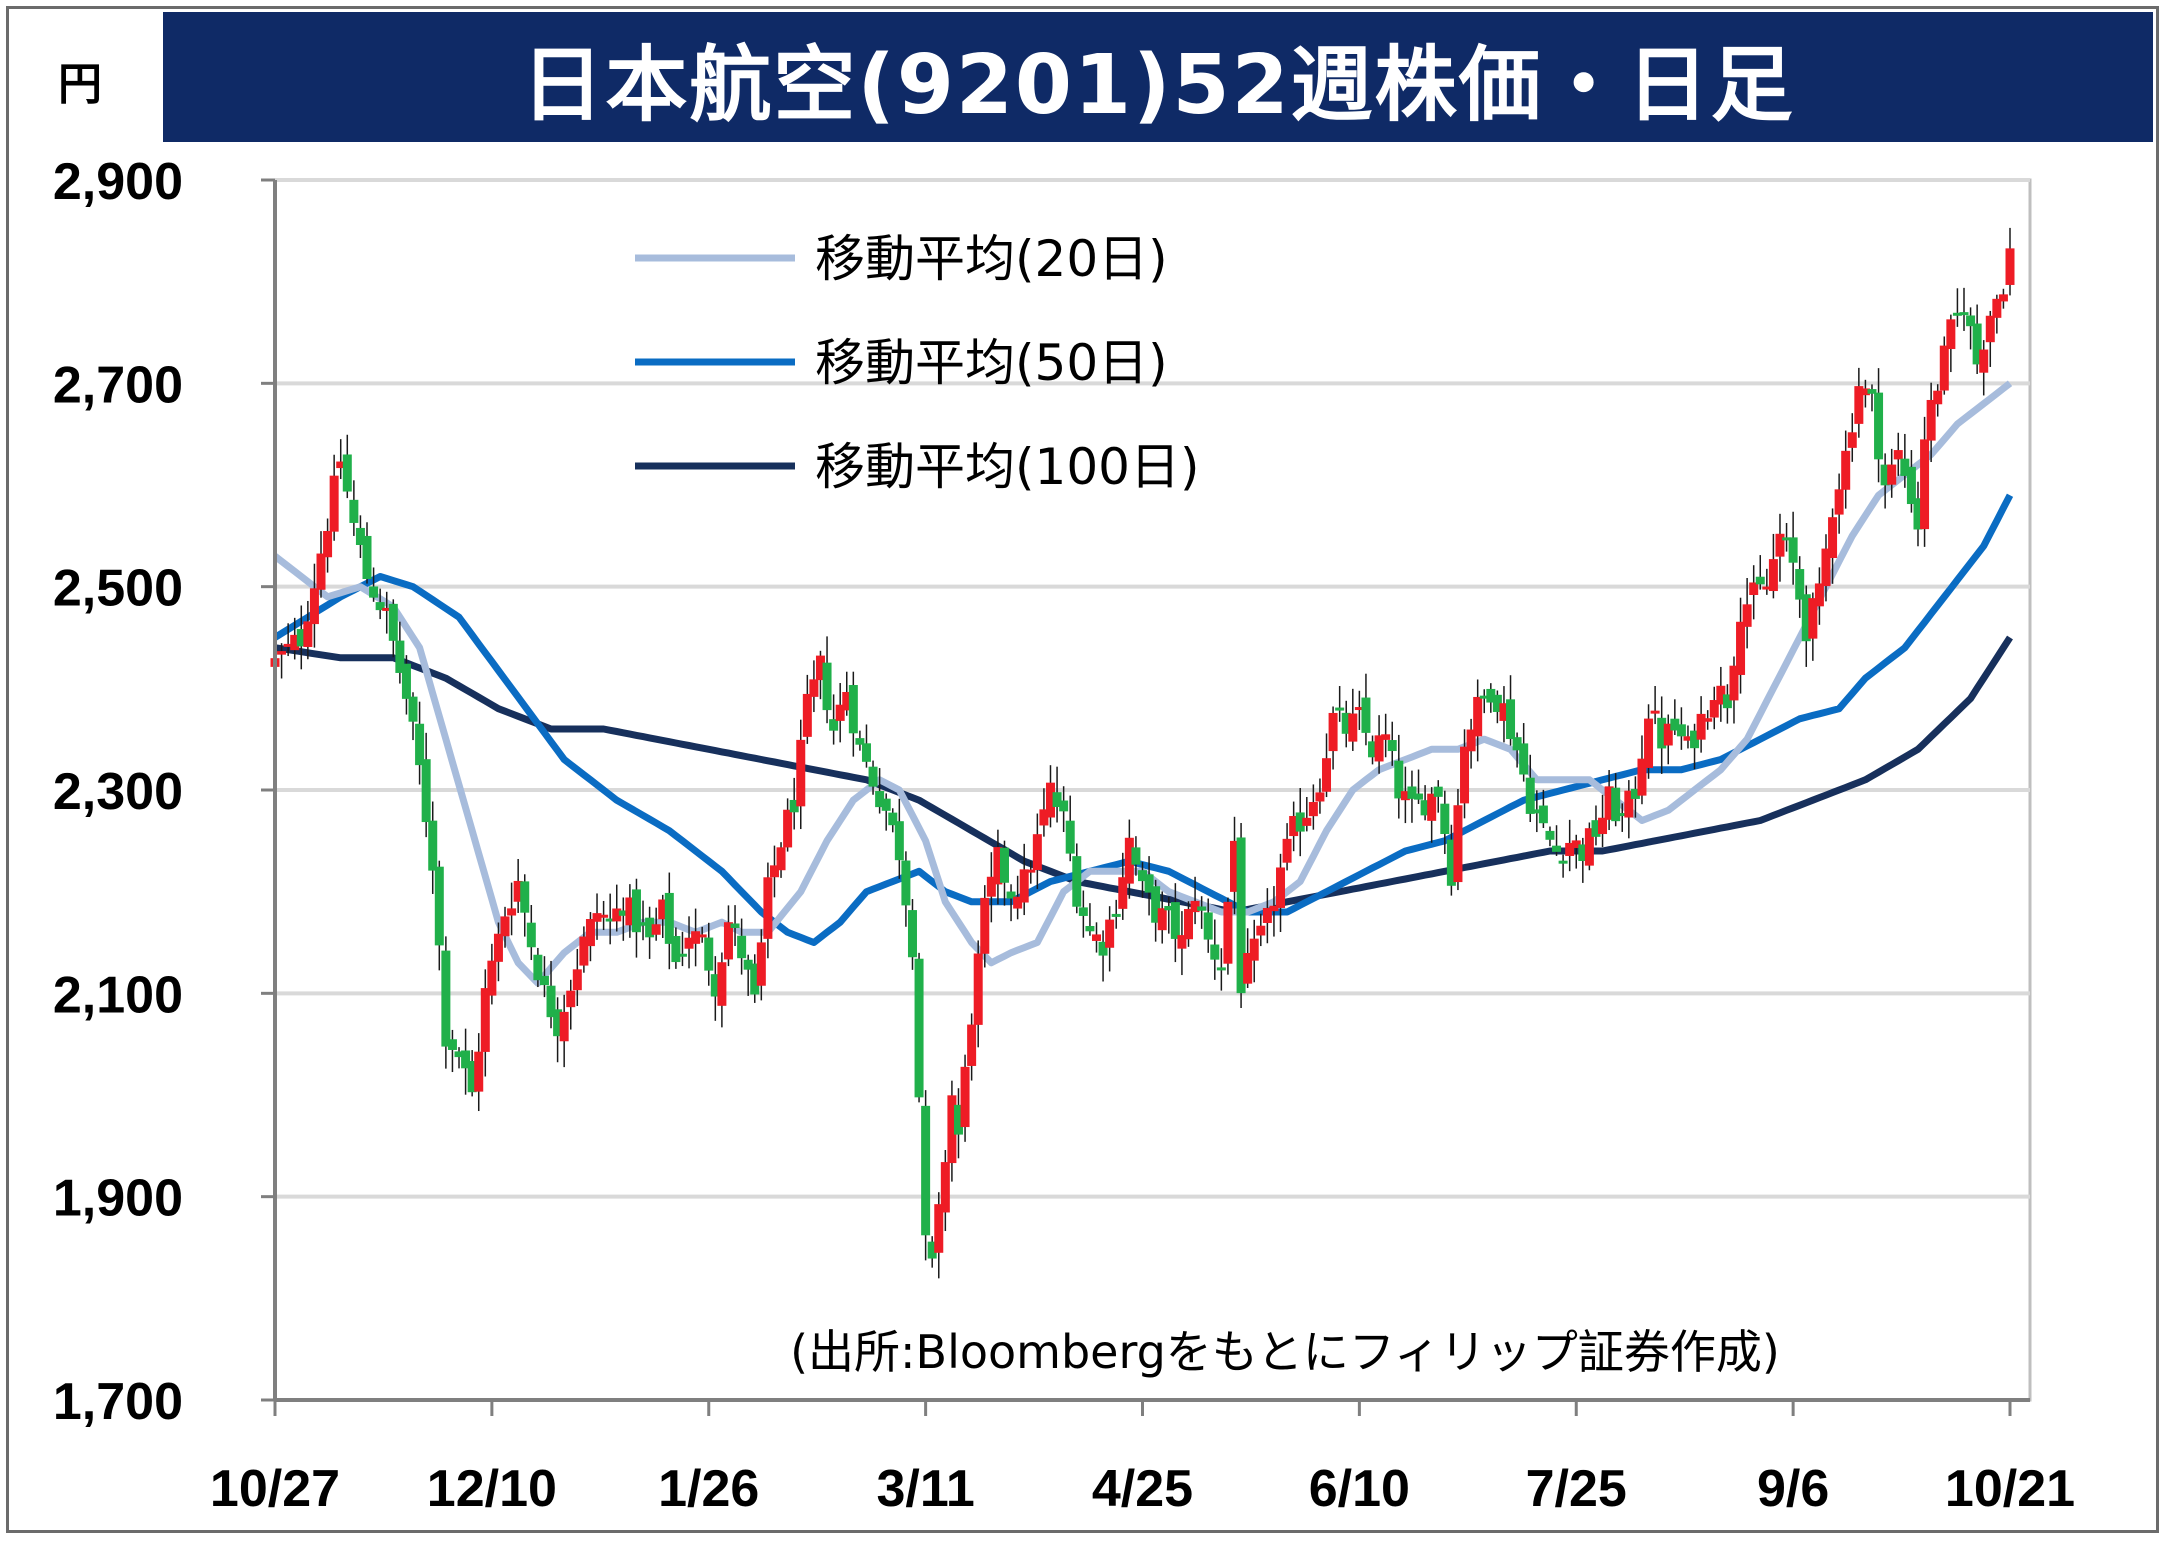 The height and width of the screenshot is (1541, 2167). Describe the element at coordinates (1359, 1489) in the screenshot. I see `x-tick-label: 6/10` at that location.